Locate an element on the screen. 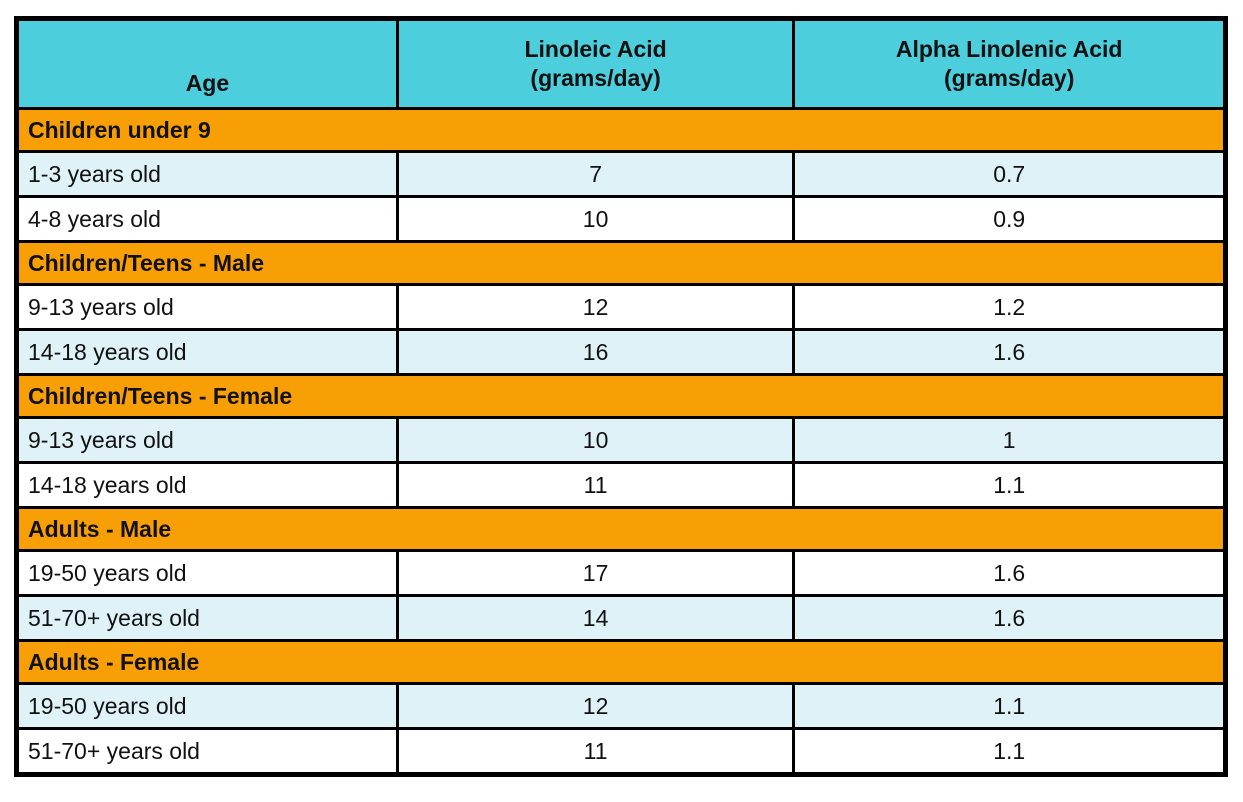 The image size is (1243, 802). column-header-linoleic-acid: Linoleic Acid (grams/day) is located at coordinates (595, 63).